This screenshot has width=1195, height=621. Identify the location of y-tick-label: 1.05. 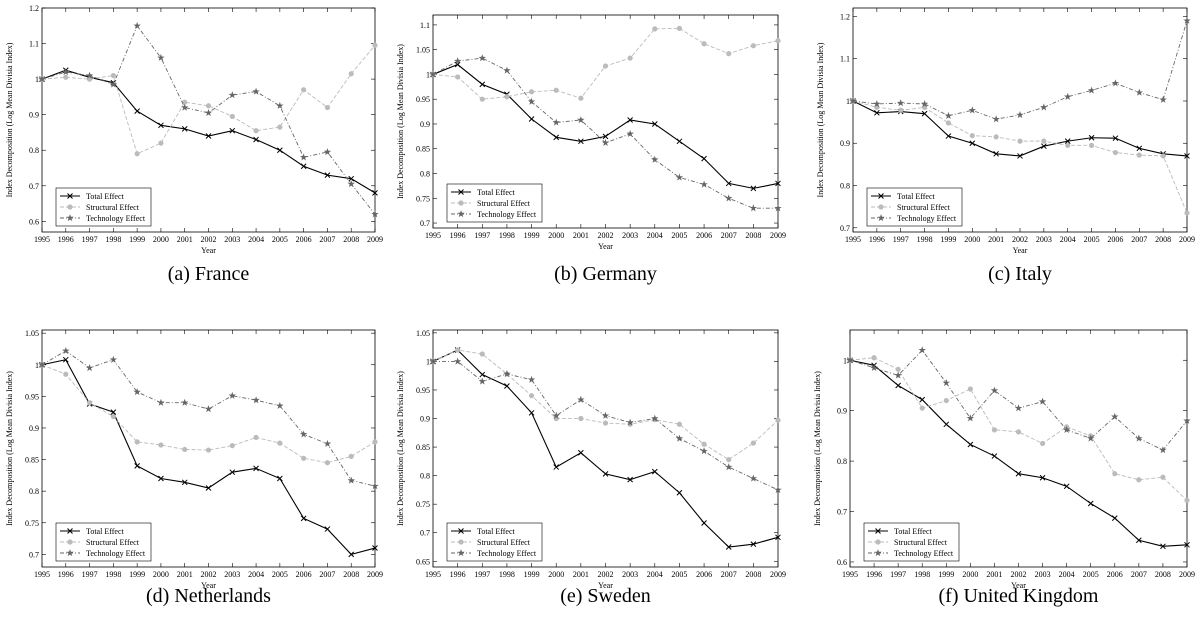
(32, 333).